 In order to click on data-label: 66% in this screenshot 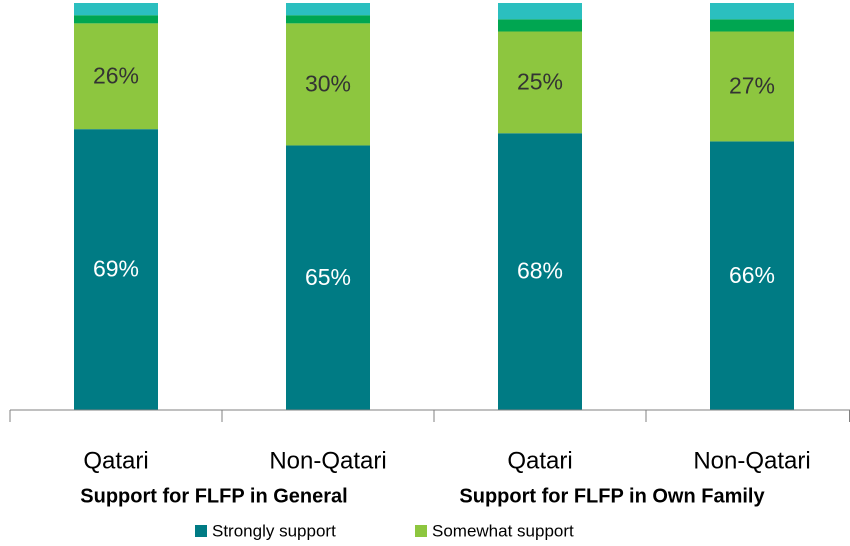, I will do `click(752, 275)`.